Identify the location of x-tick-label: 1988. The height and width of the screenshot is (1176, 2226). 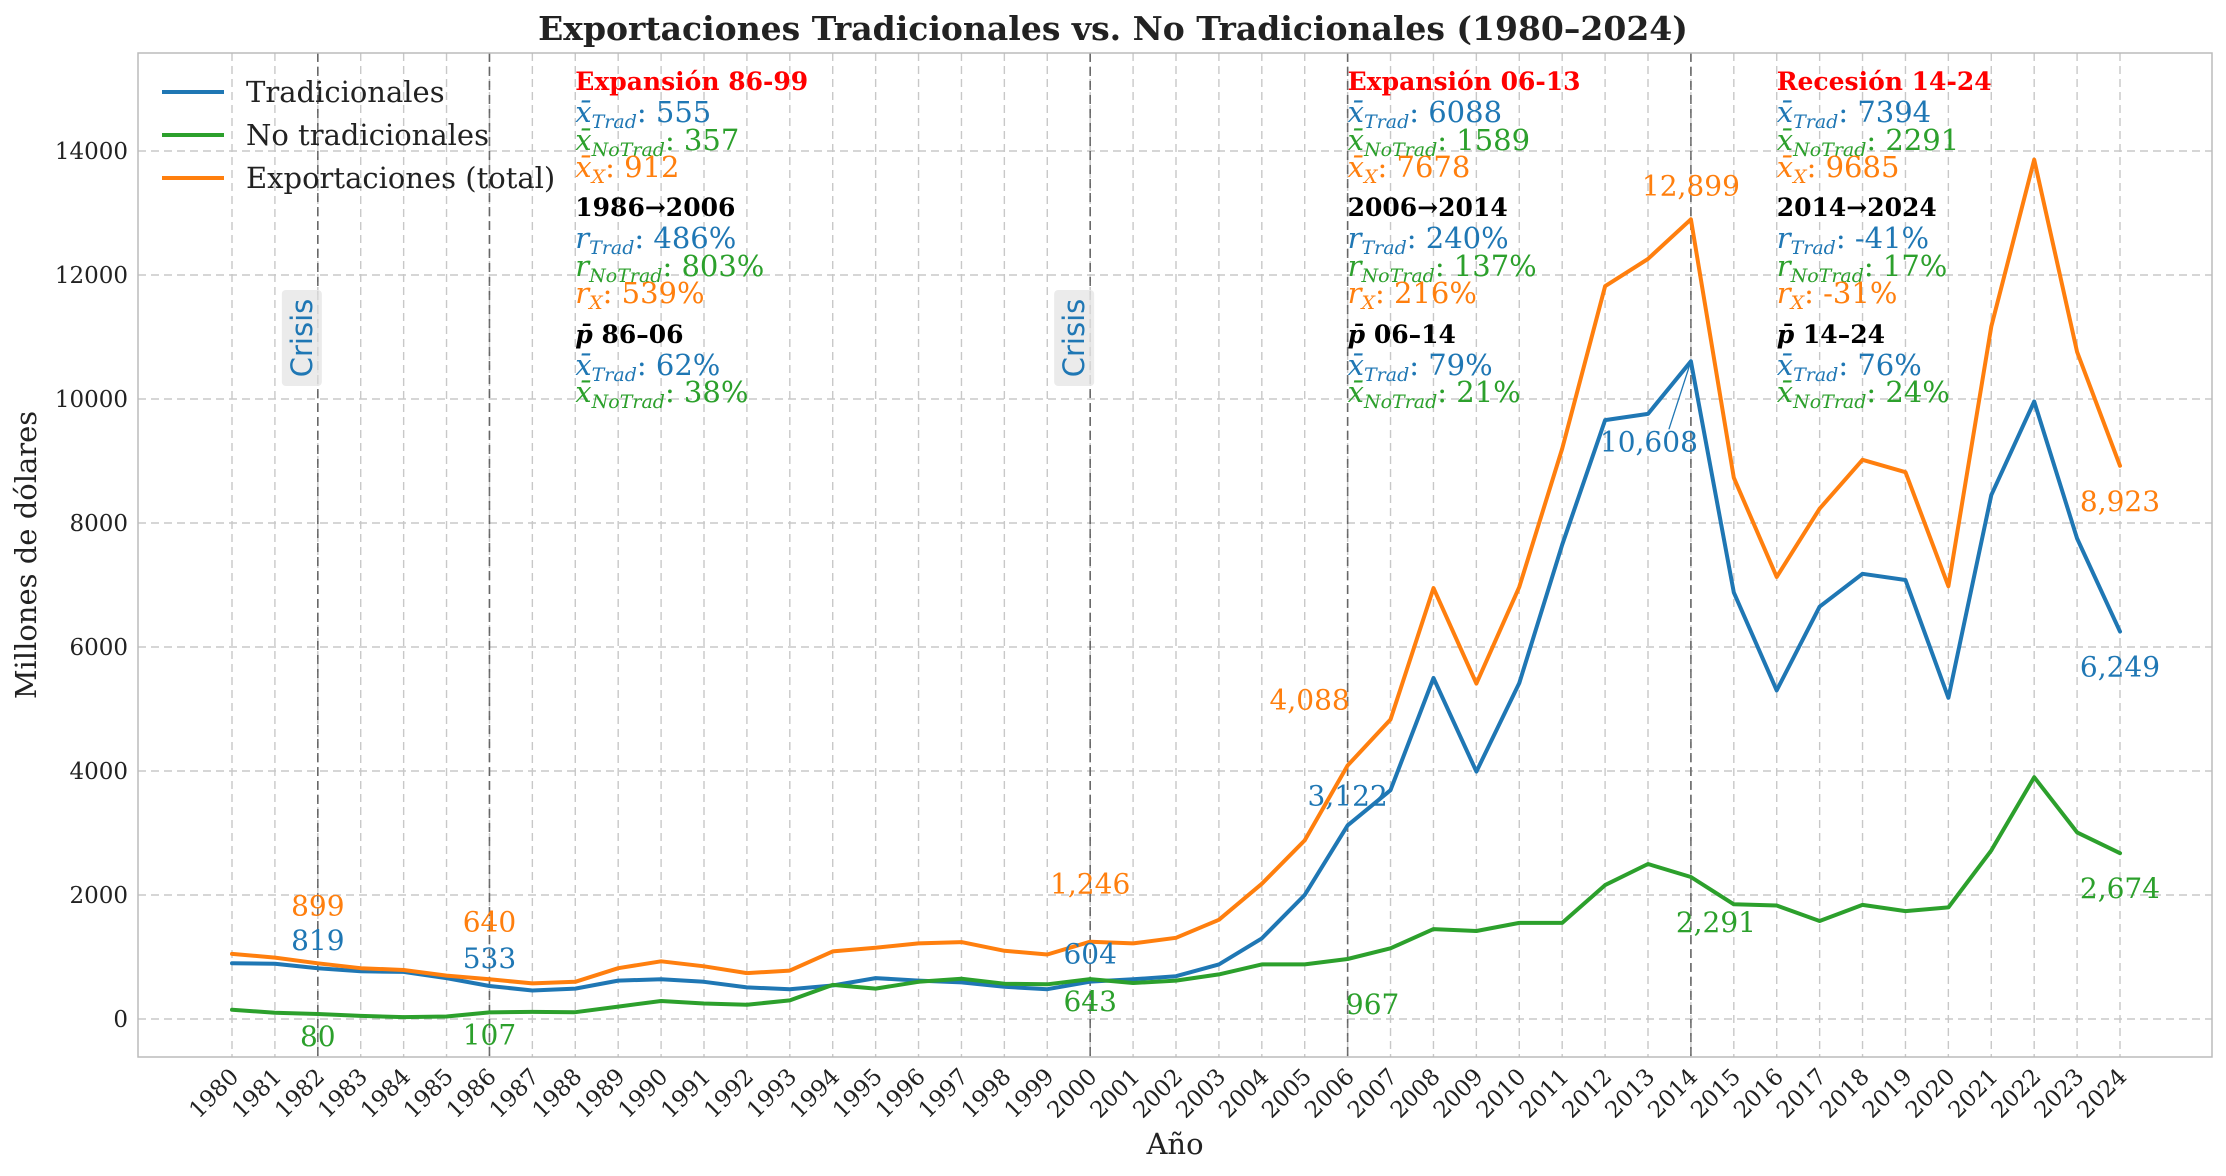
(558, 1094).